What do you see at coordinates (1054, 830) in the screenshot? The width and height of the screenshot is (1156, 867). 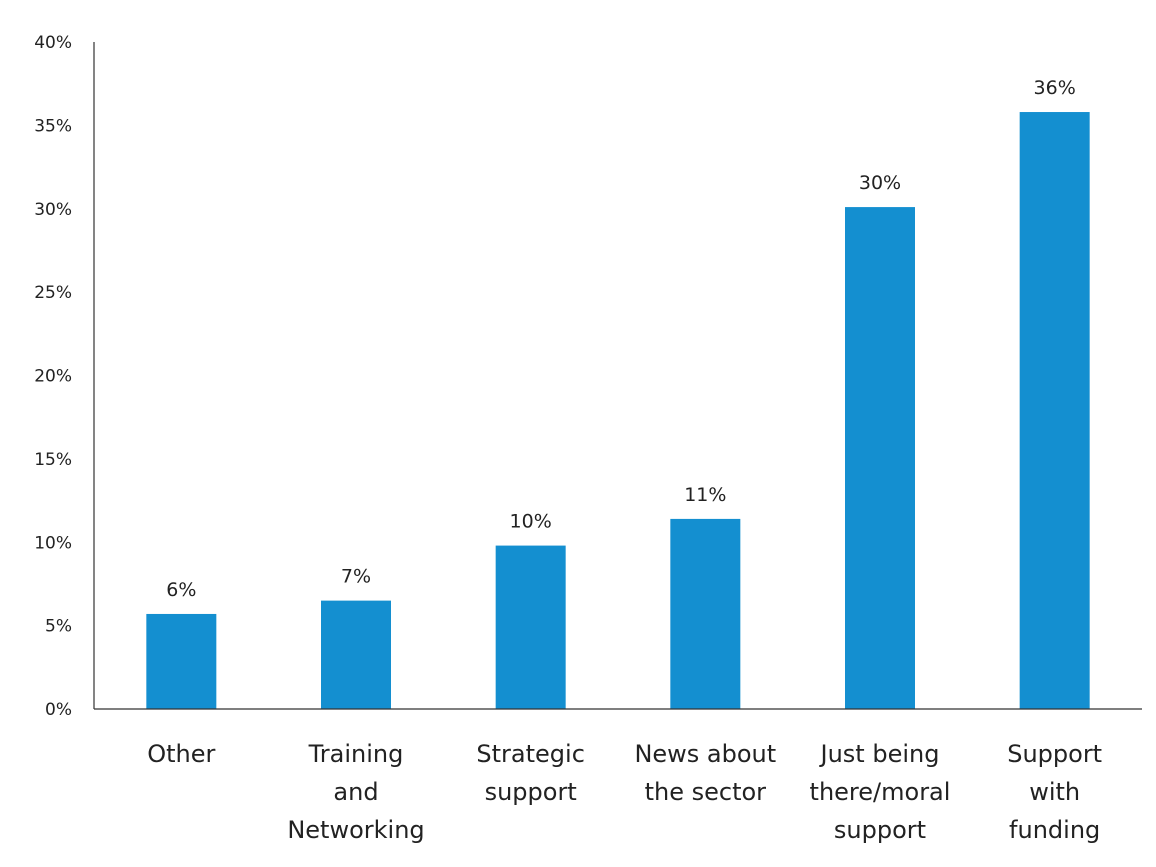 I see `category-label-line: funding` at bounding box center [1054, 830].